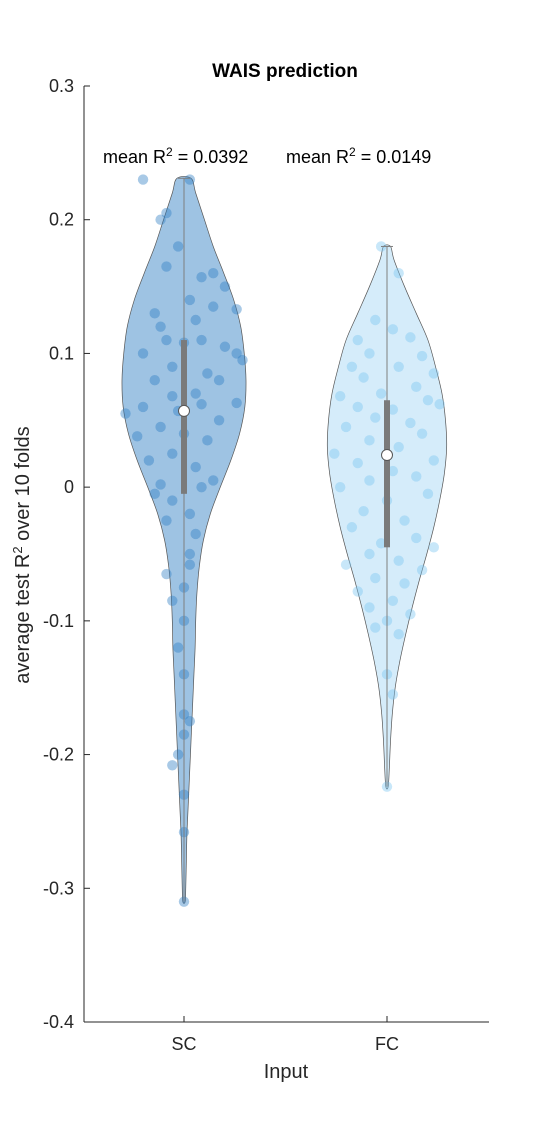 The width and height of the screenshot is (540, 1148). I want to click on annotation-sc: mean R2 = 0.0392, so click(175, 156).